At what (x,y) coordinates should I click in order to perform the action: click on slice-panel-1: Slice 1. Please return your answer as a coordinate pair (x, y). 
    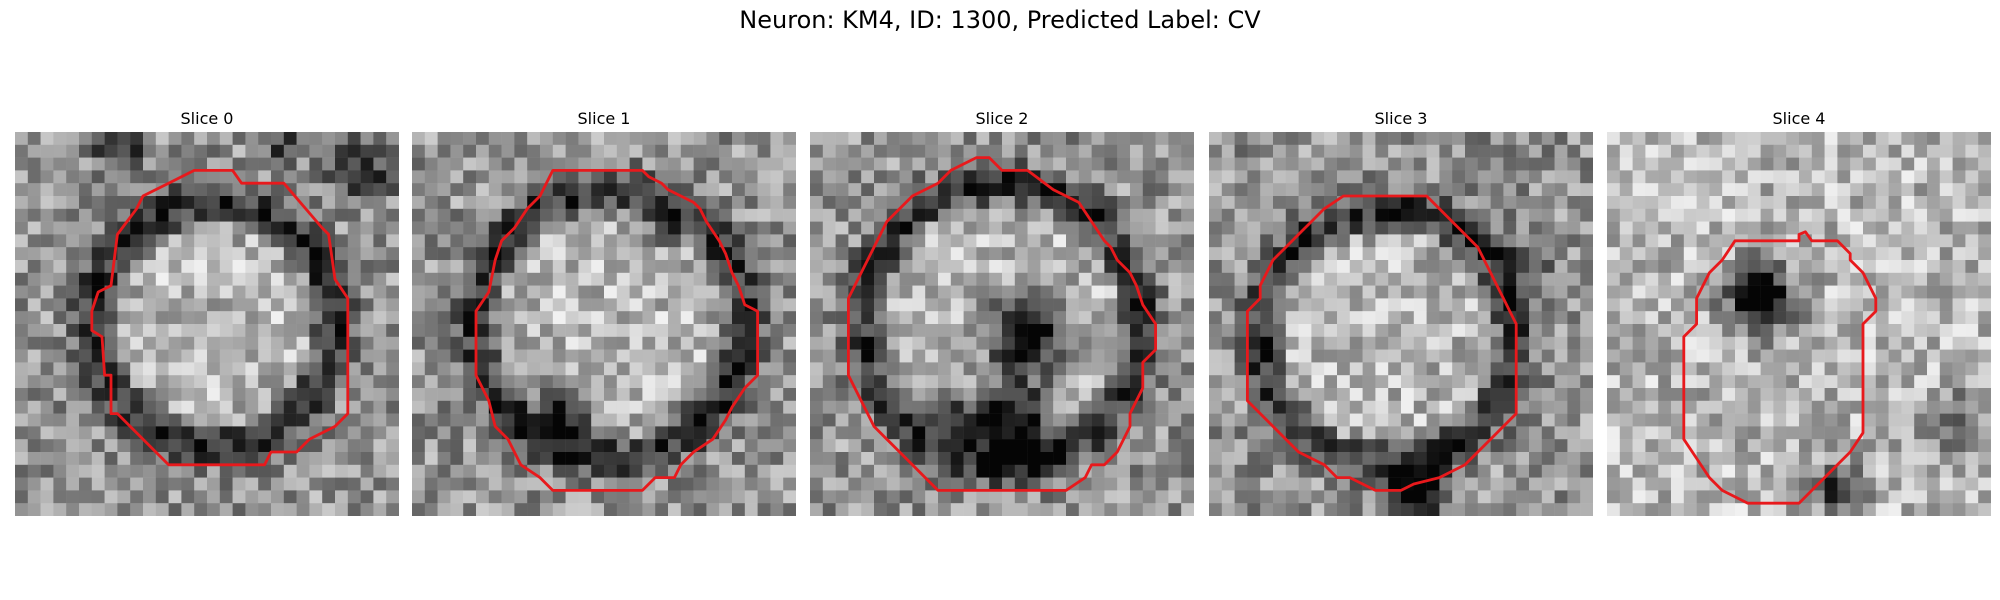
    Looking at the image, I should click on (604, 311).